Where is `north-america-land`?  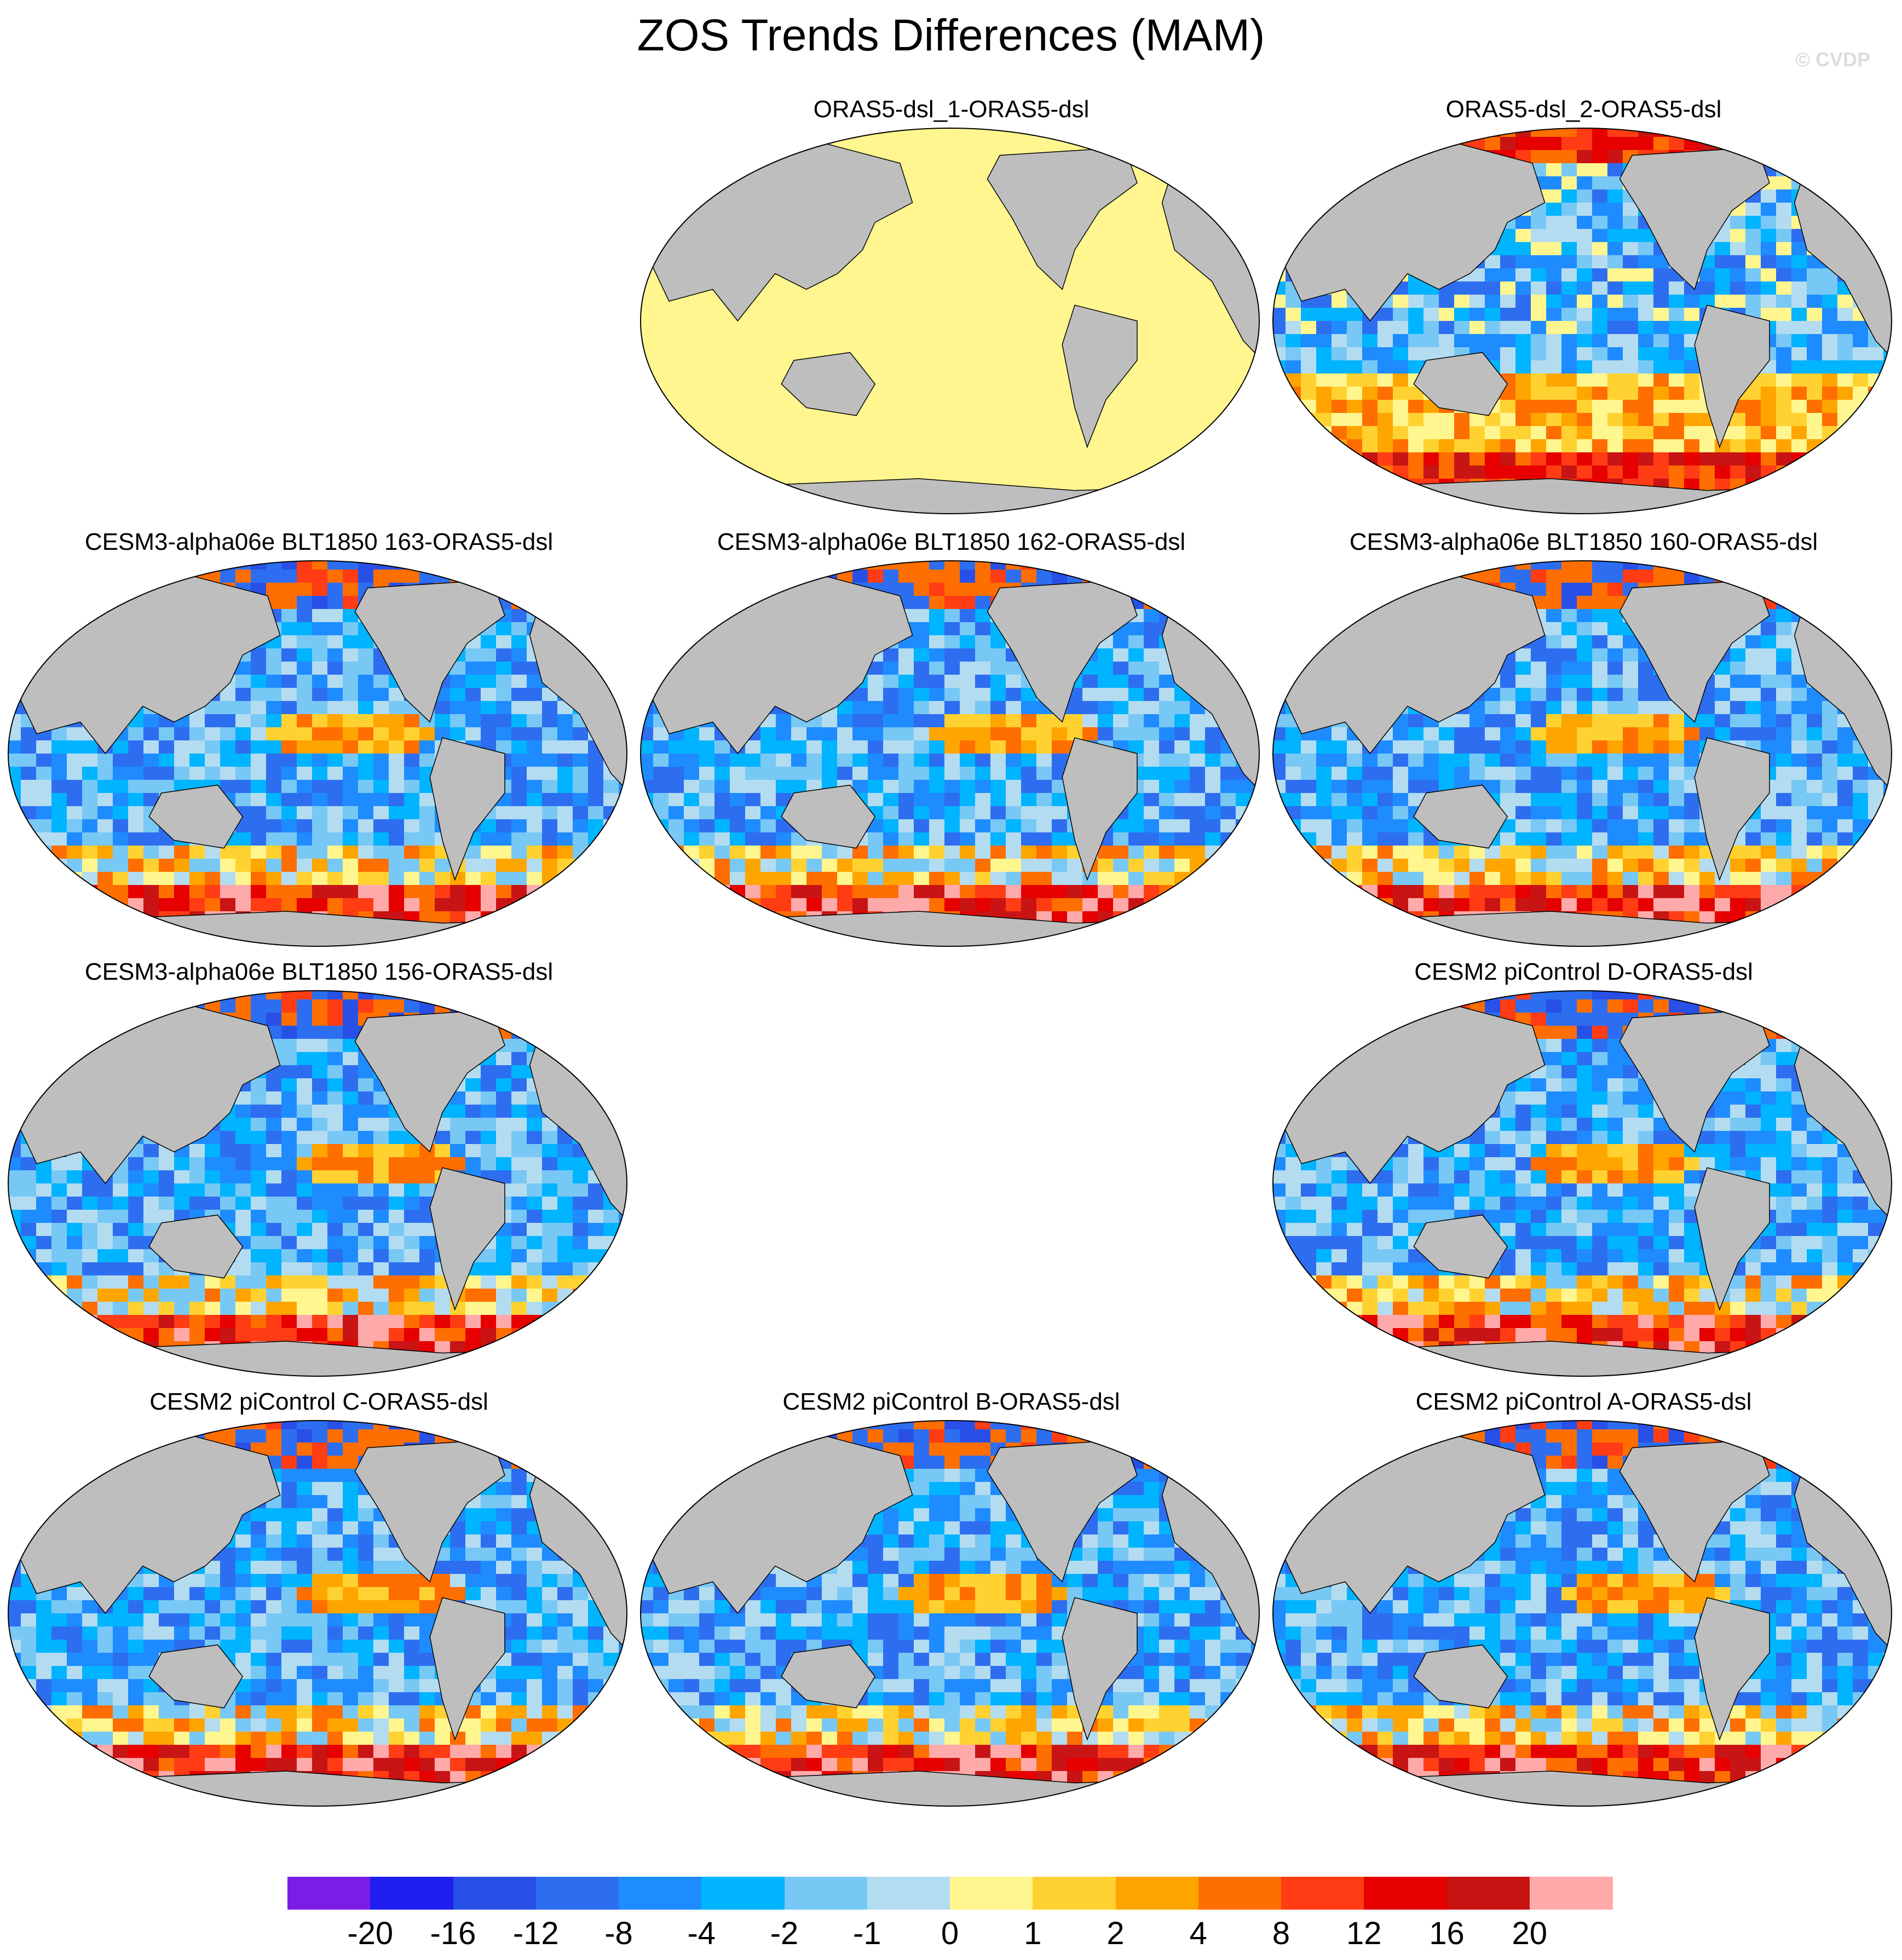
north-america-land is located at coordinates (1062, 218).